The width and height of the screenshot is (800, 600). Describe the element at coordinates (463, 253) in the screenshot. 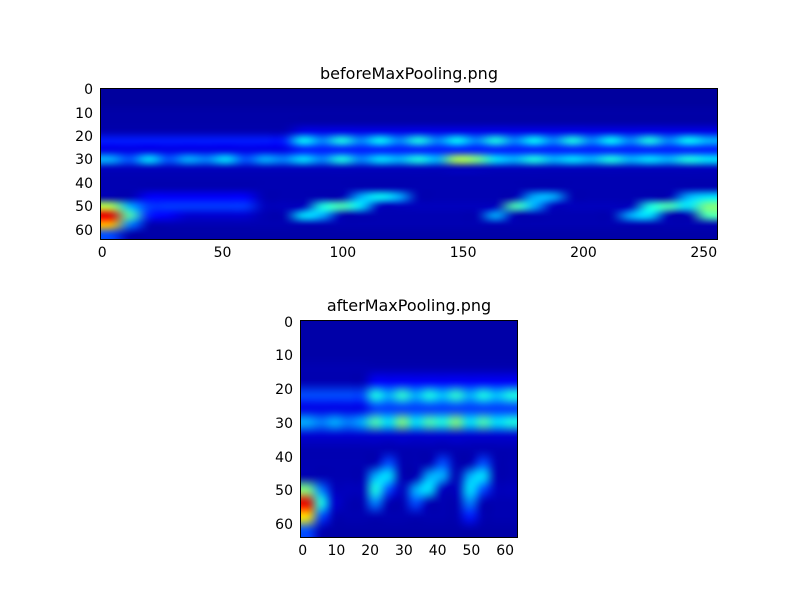

I see `x-tick-label: 150` at that location.